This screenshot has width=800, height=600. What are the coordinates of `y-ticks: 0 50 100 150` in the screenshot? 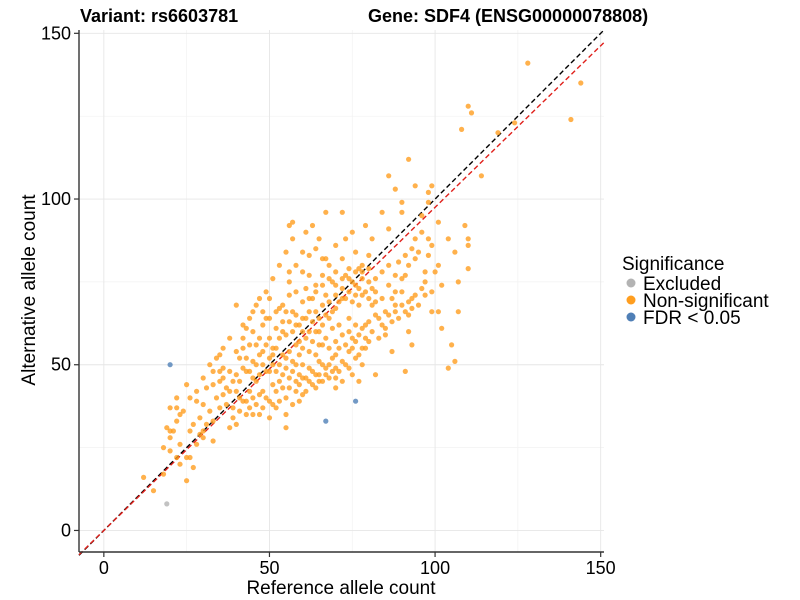 It's located at (60, 281).